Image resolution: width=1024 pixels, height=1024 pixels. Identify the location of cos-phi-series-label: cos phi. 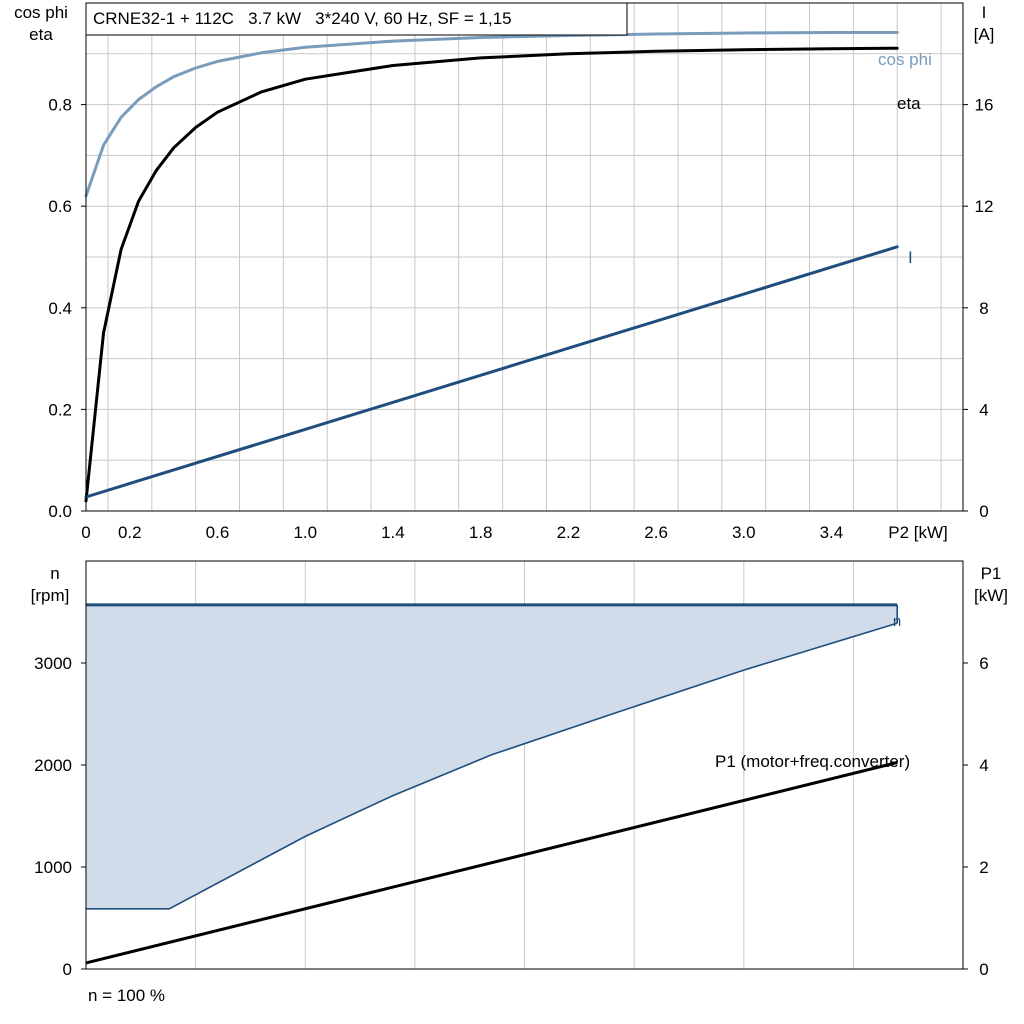
(905, 59).